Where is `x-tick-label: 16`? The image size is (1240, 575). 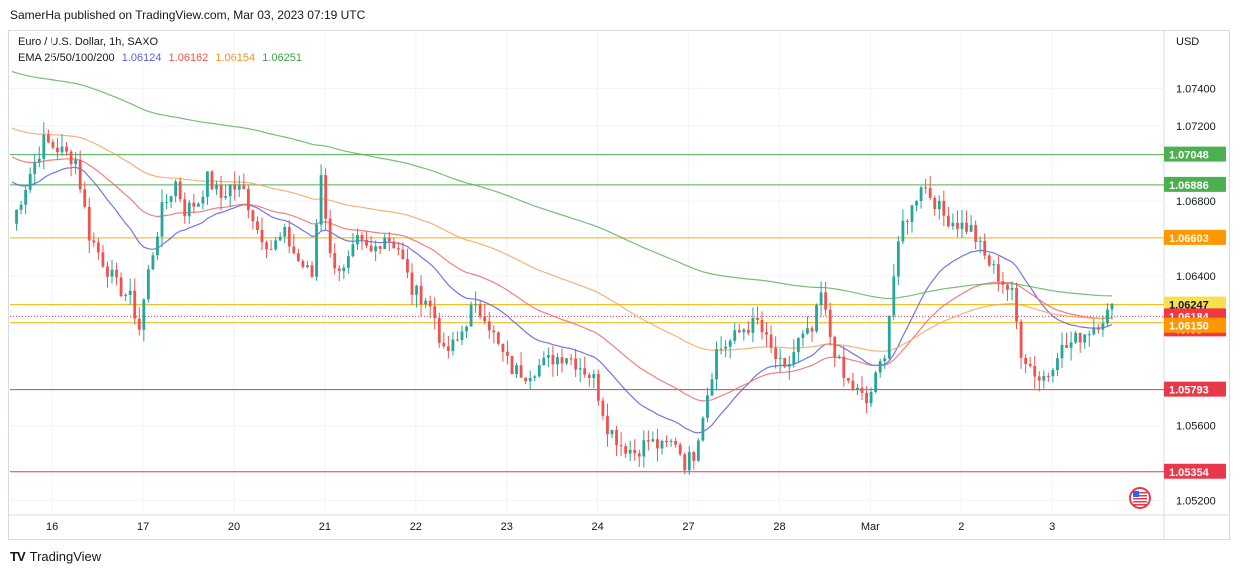 x-tick-label: 16 is located at coordinates (52, 527).